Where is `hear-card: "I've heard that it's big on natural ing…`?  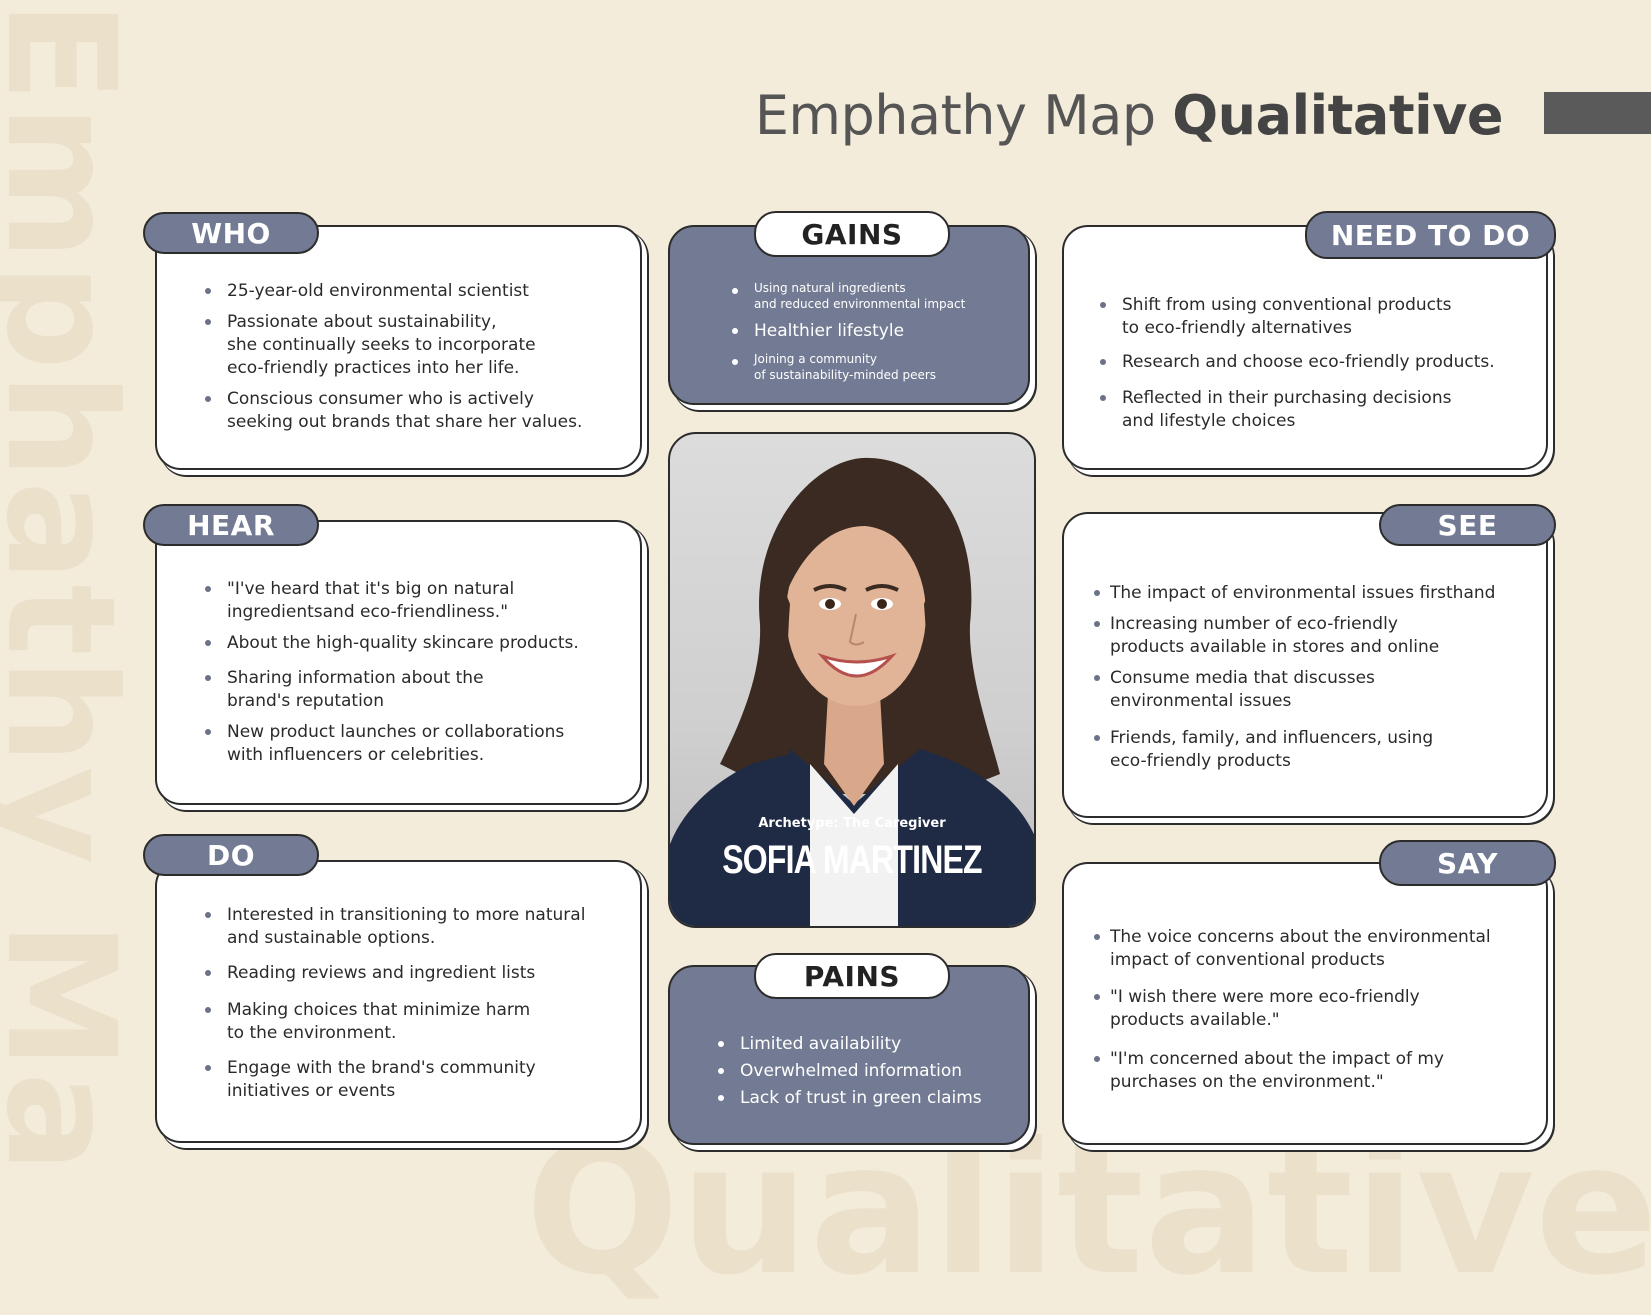 hear-card: "I've heard that it's big on natural ing… is located at coordinates (398, 662).